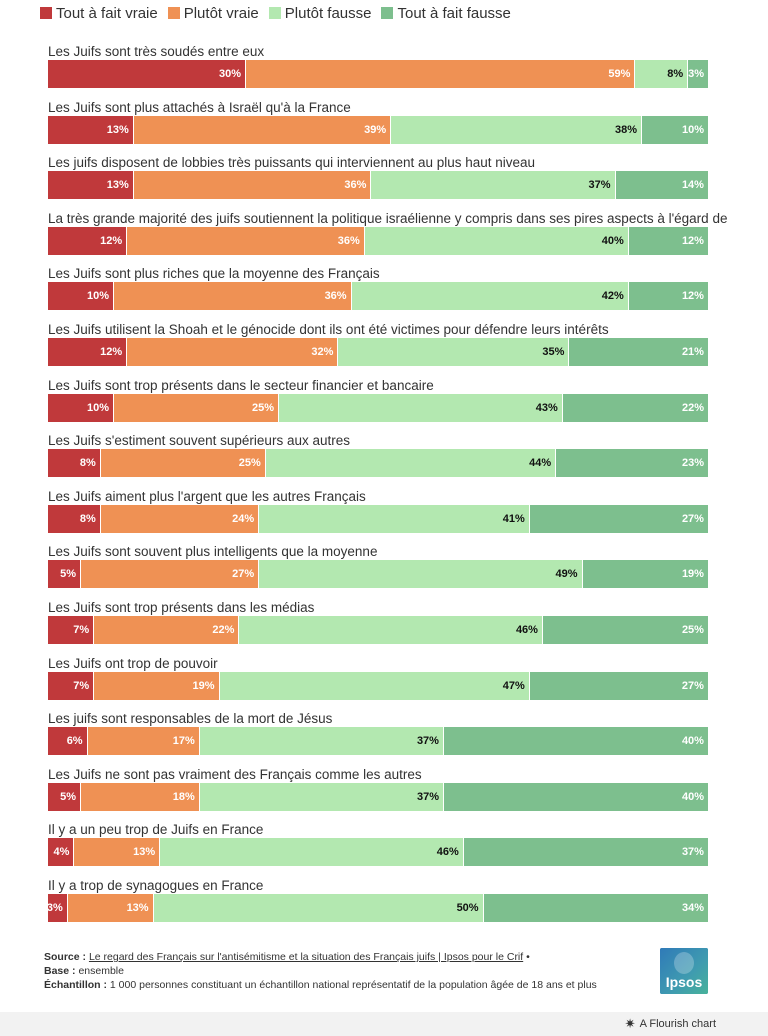  What do you see at coordinates (65, 957) in the screenshot?
I see `source-label: Source :` at bounding box center [65, 957].